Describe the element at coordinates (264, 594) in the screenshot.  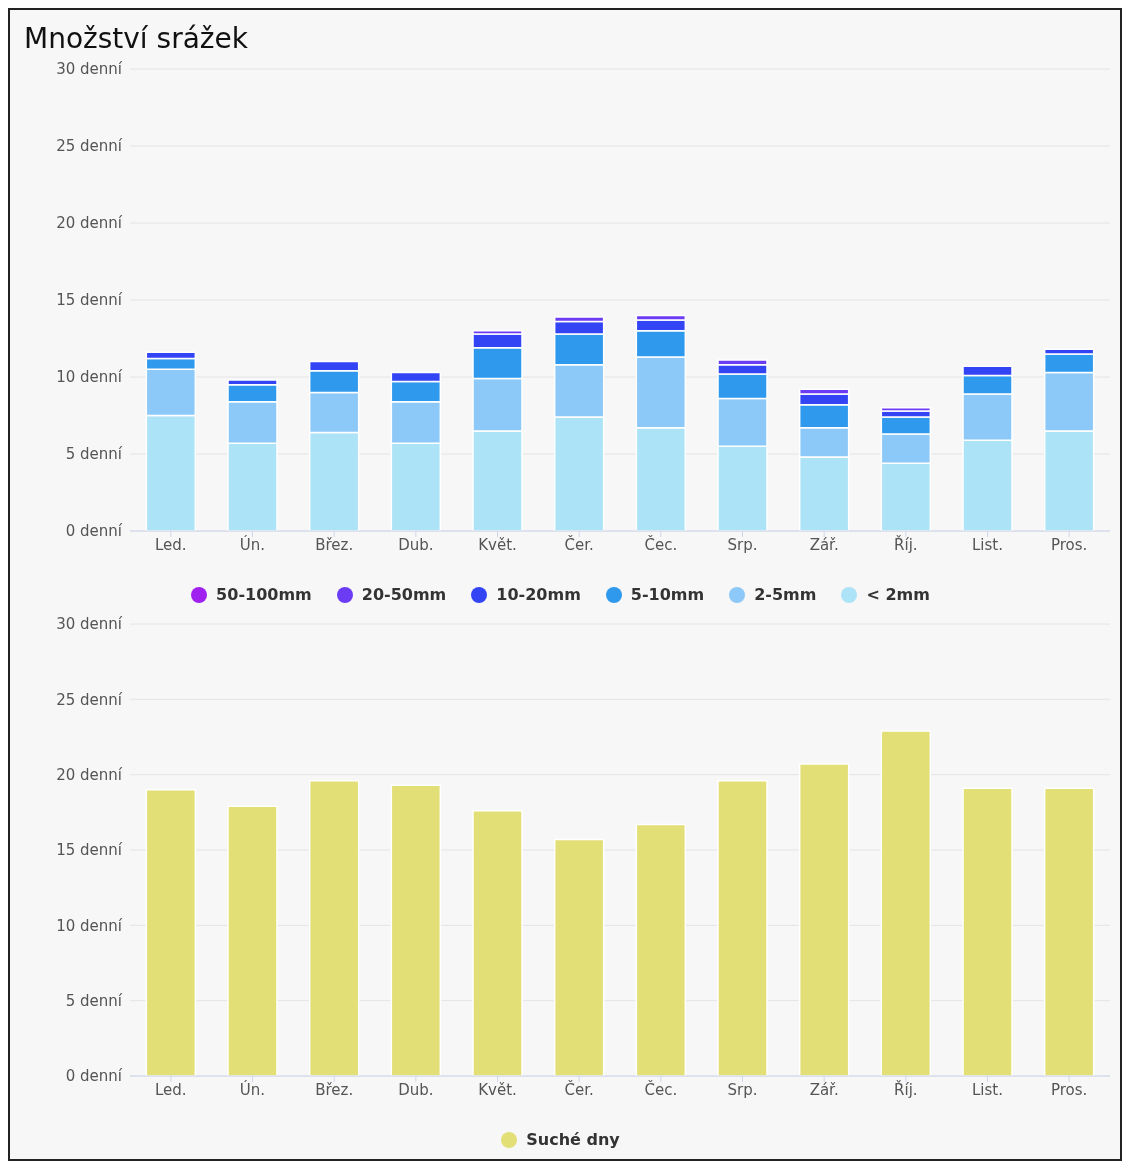
I see `legend-label: 50-100mm` at that location.